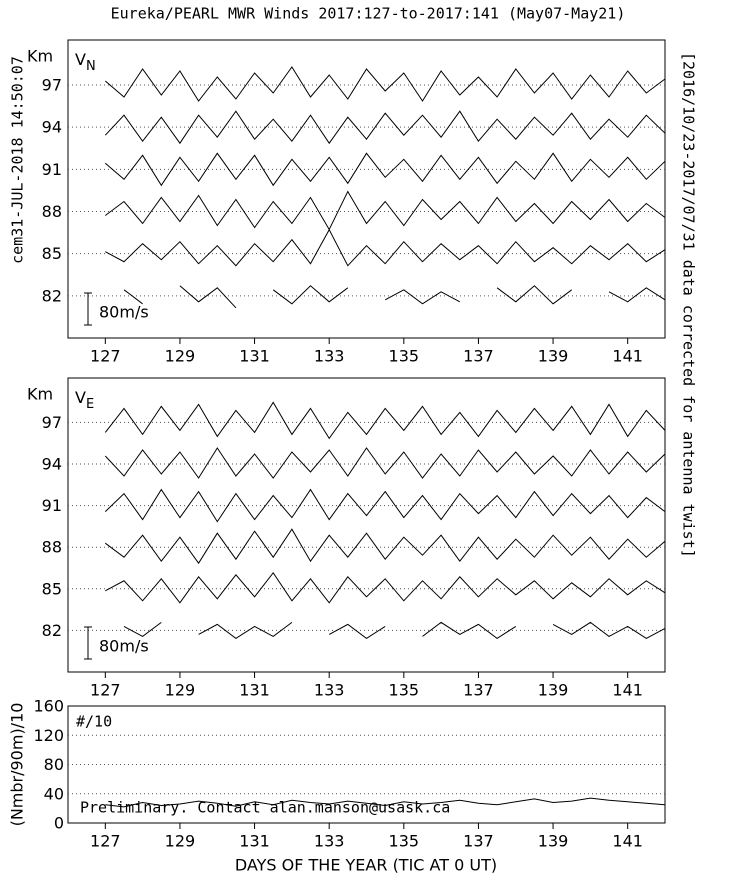 The image size is (736, 877). I want to click on panel-label: #/10, so click(94, 722).